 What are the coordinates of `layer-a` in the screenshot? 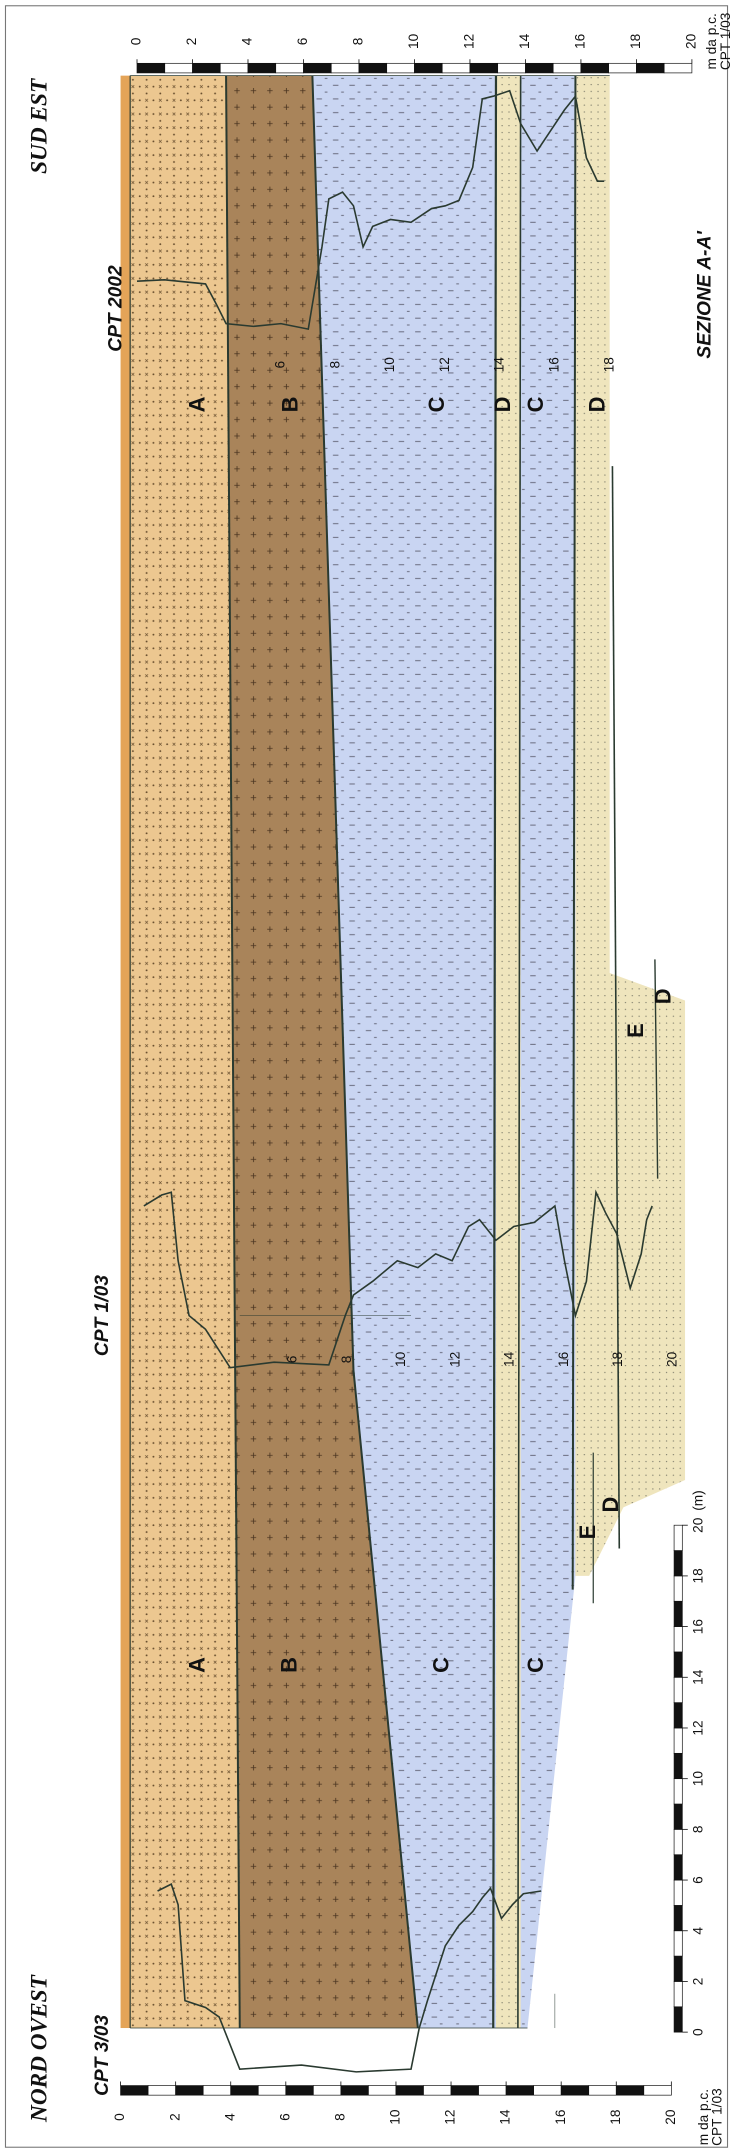 It's located at (185, 1052).